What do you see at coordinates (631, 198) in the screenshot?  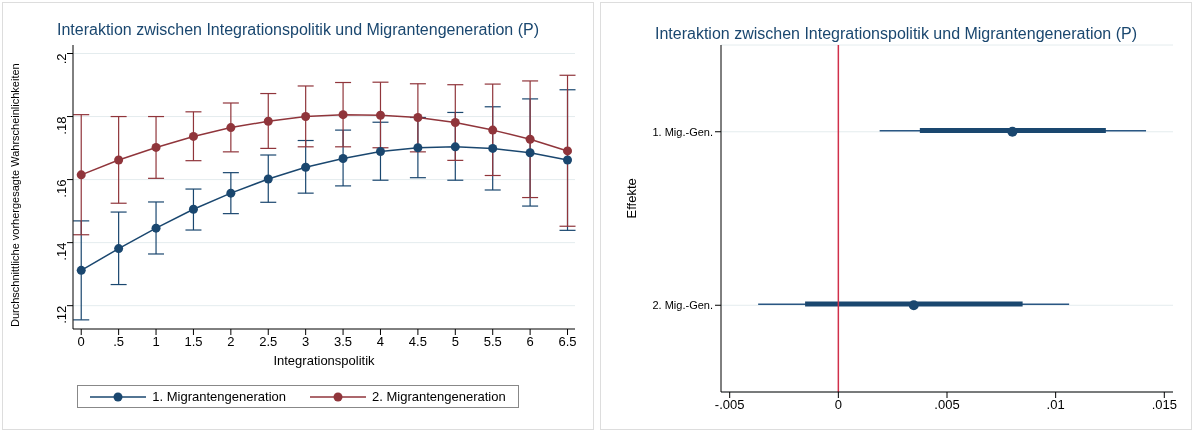 I see `y-axis-title: Effekte` at bounding box center [631, 198].